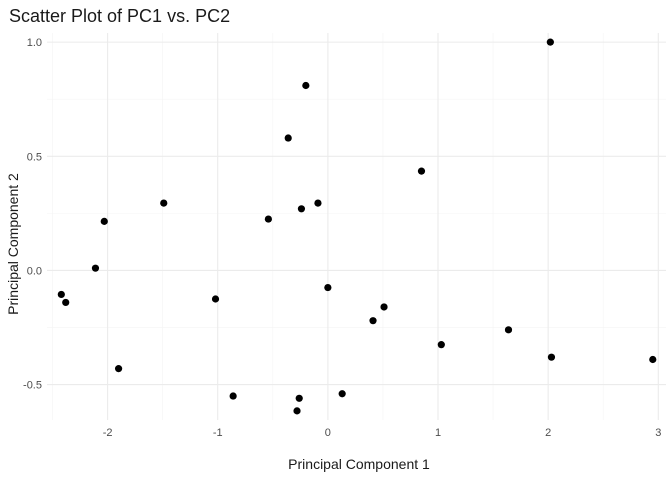  Describe the element at coordinates (218, 433) in the screenshot. I see `x-tick-label: -1` at that location.